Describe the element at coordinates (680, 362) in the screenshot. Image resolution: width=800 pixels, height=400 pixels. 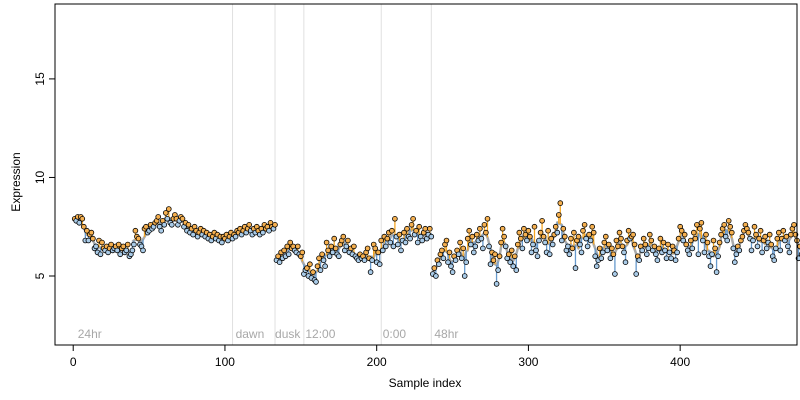
I see `x-tick-label-4: 400` at that location.